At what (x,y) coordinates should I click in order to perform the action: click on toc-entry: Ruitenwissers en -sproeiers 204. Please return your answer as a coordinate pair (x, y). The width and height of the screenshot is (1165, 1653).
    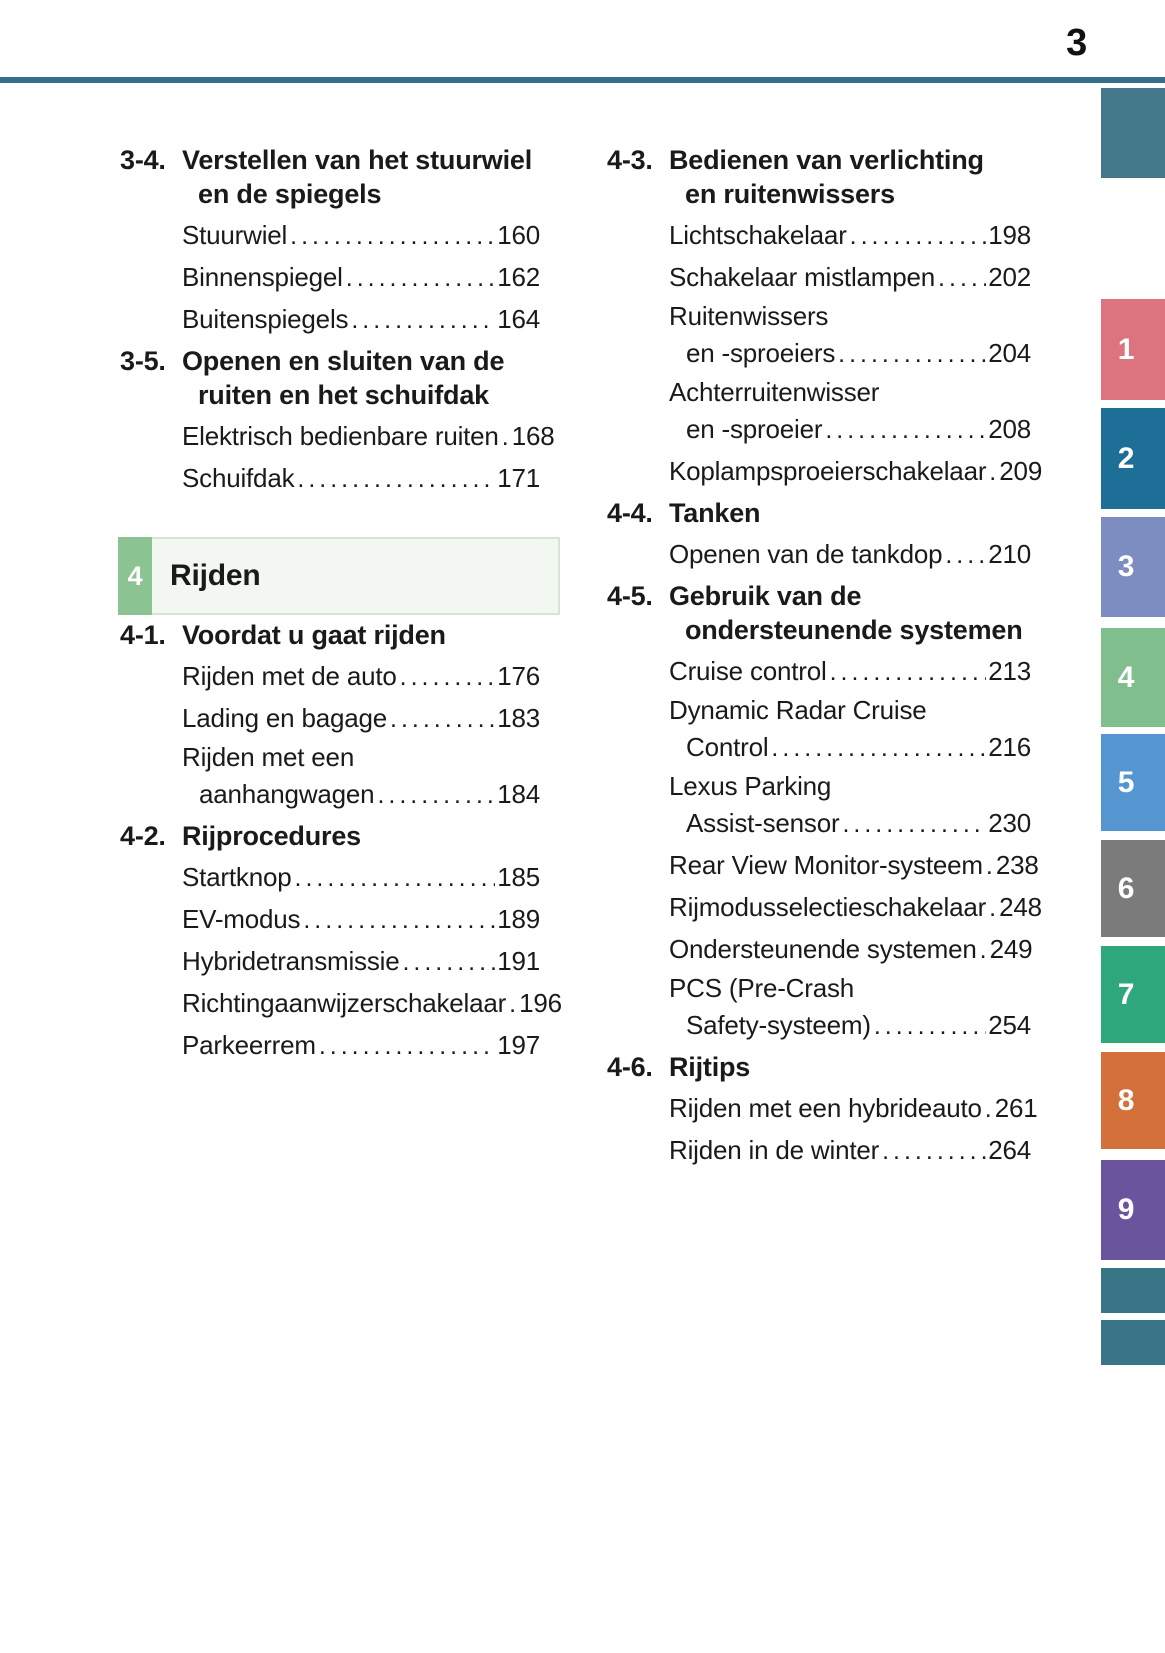
    Looking at the image, I should click on (850, 337).